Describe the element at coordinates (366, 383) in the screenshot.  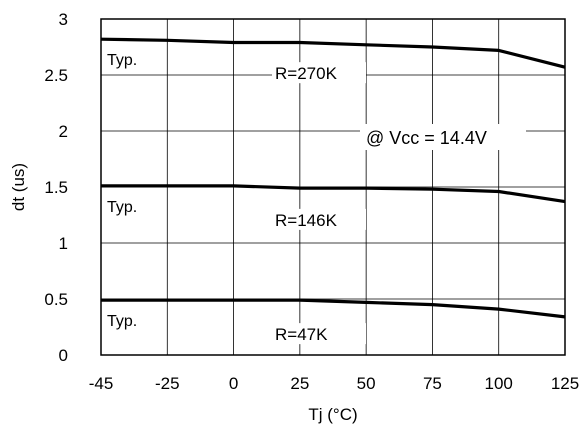
I see `x-tick-label: 50` at that location.